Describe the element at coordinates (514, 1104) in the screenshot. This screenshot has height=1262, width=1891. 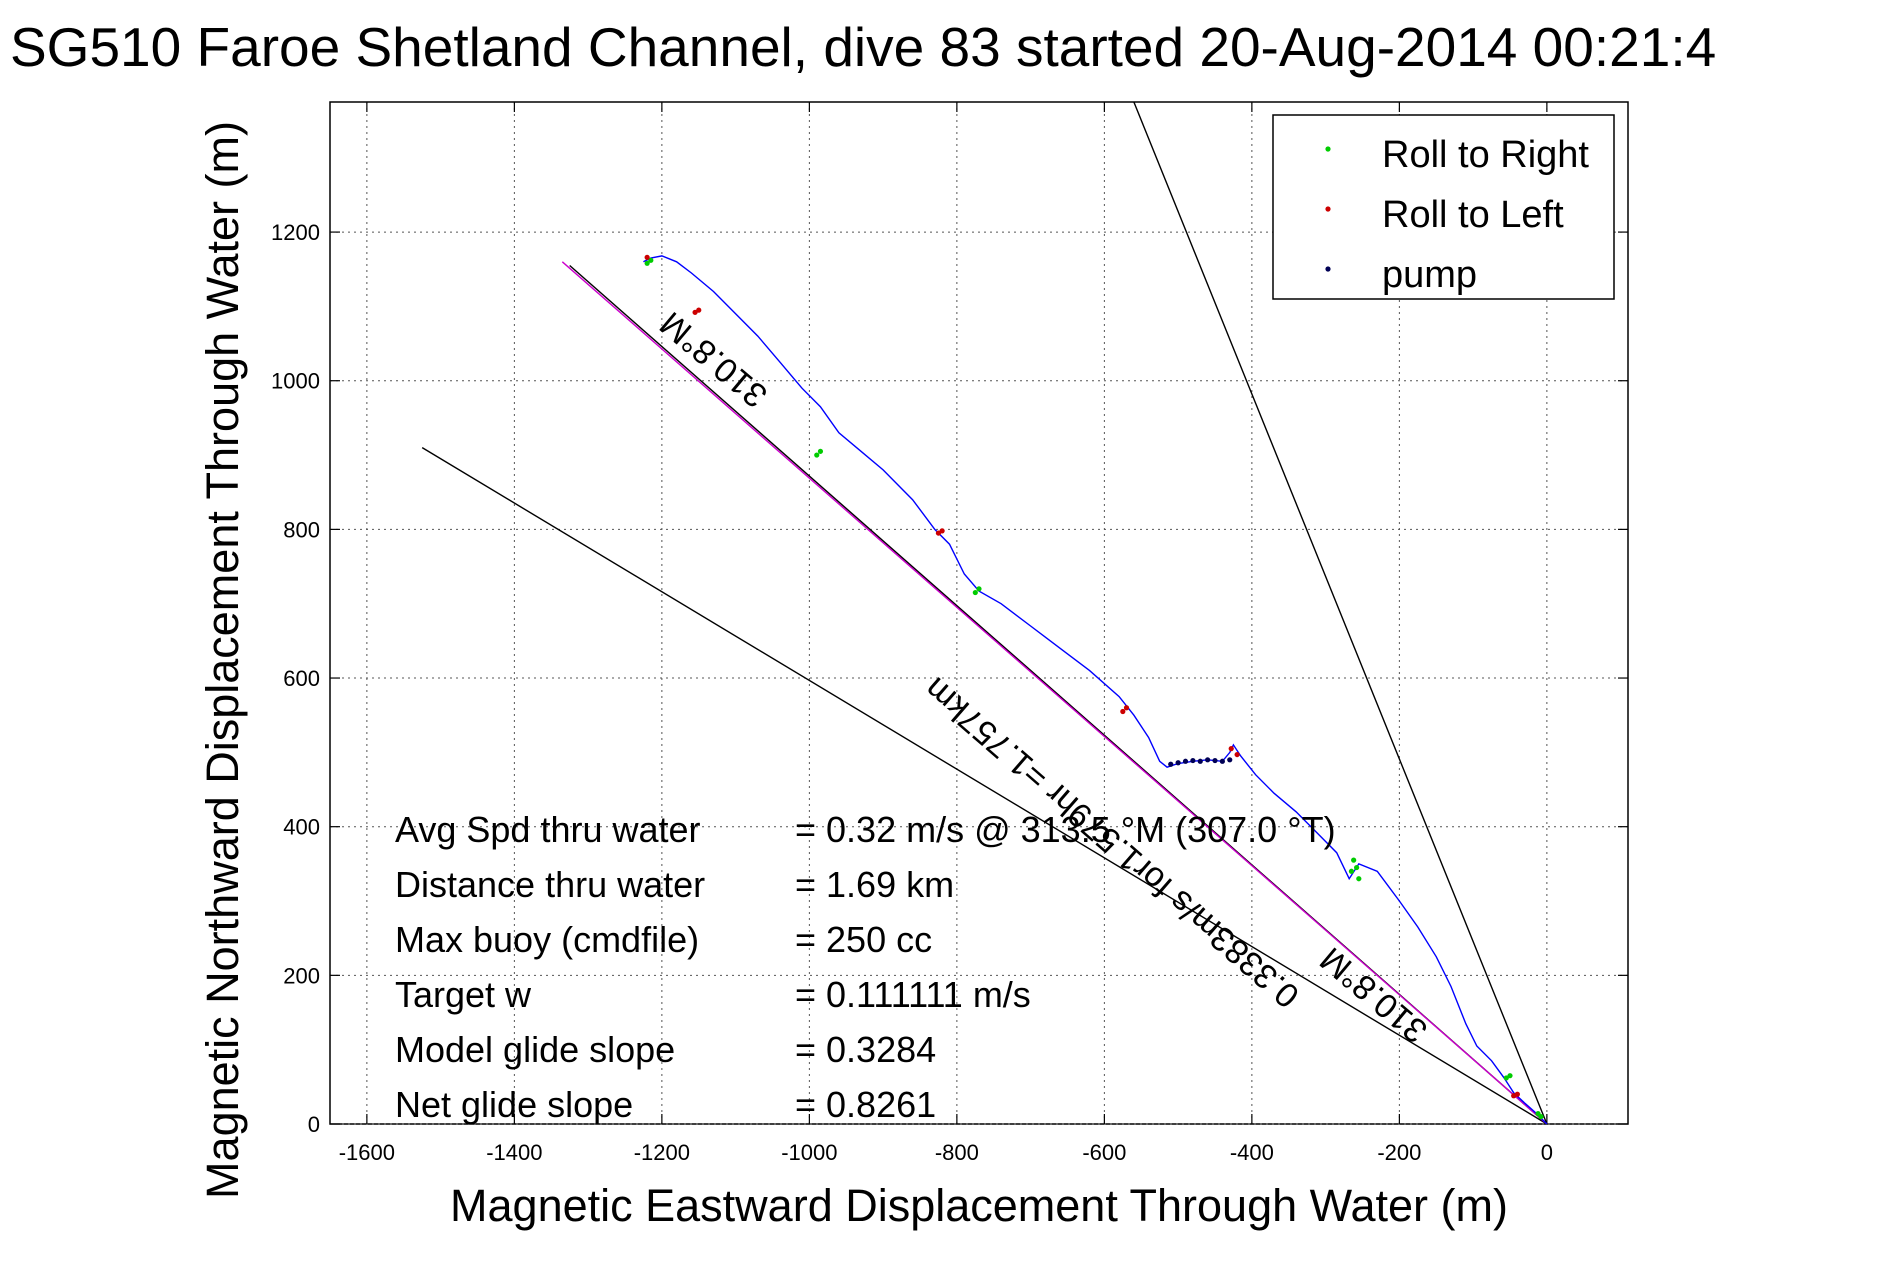
I see `stat-label: Net glide slope` at that location.